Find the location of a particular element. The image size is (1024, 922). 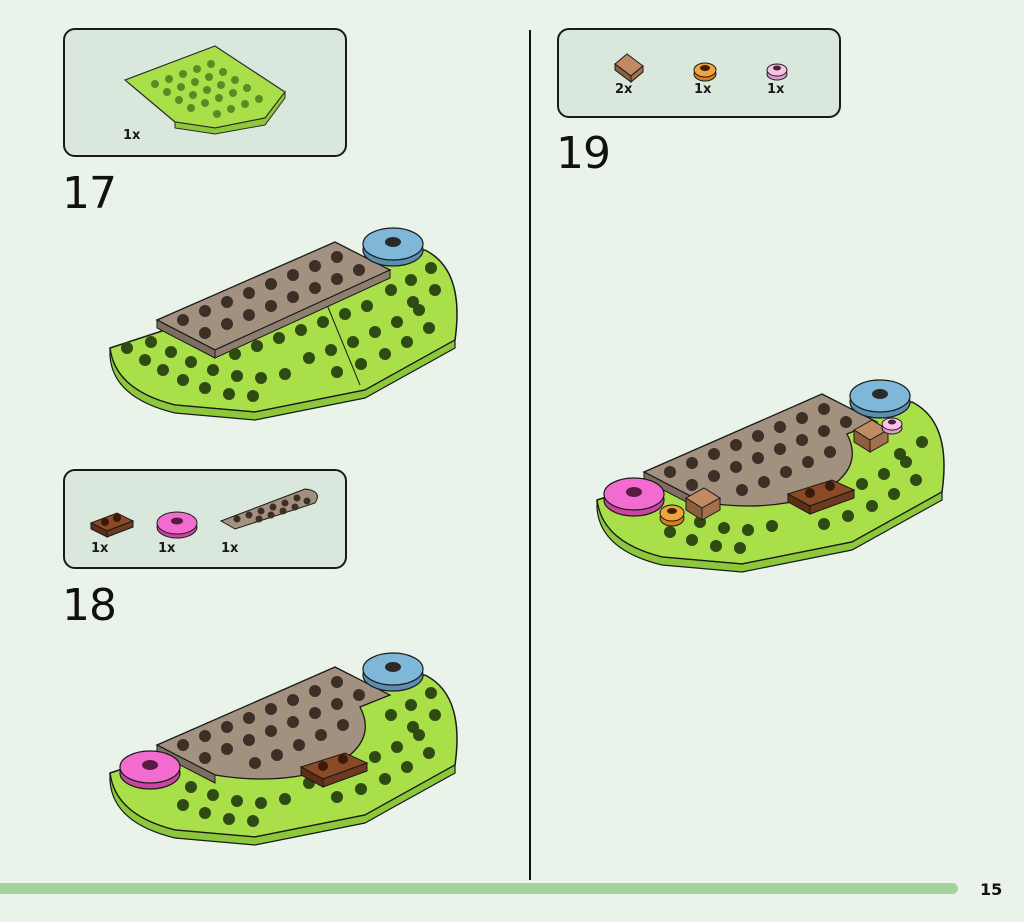

lime-round-plate-icon is located at coordinates (204, 90).